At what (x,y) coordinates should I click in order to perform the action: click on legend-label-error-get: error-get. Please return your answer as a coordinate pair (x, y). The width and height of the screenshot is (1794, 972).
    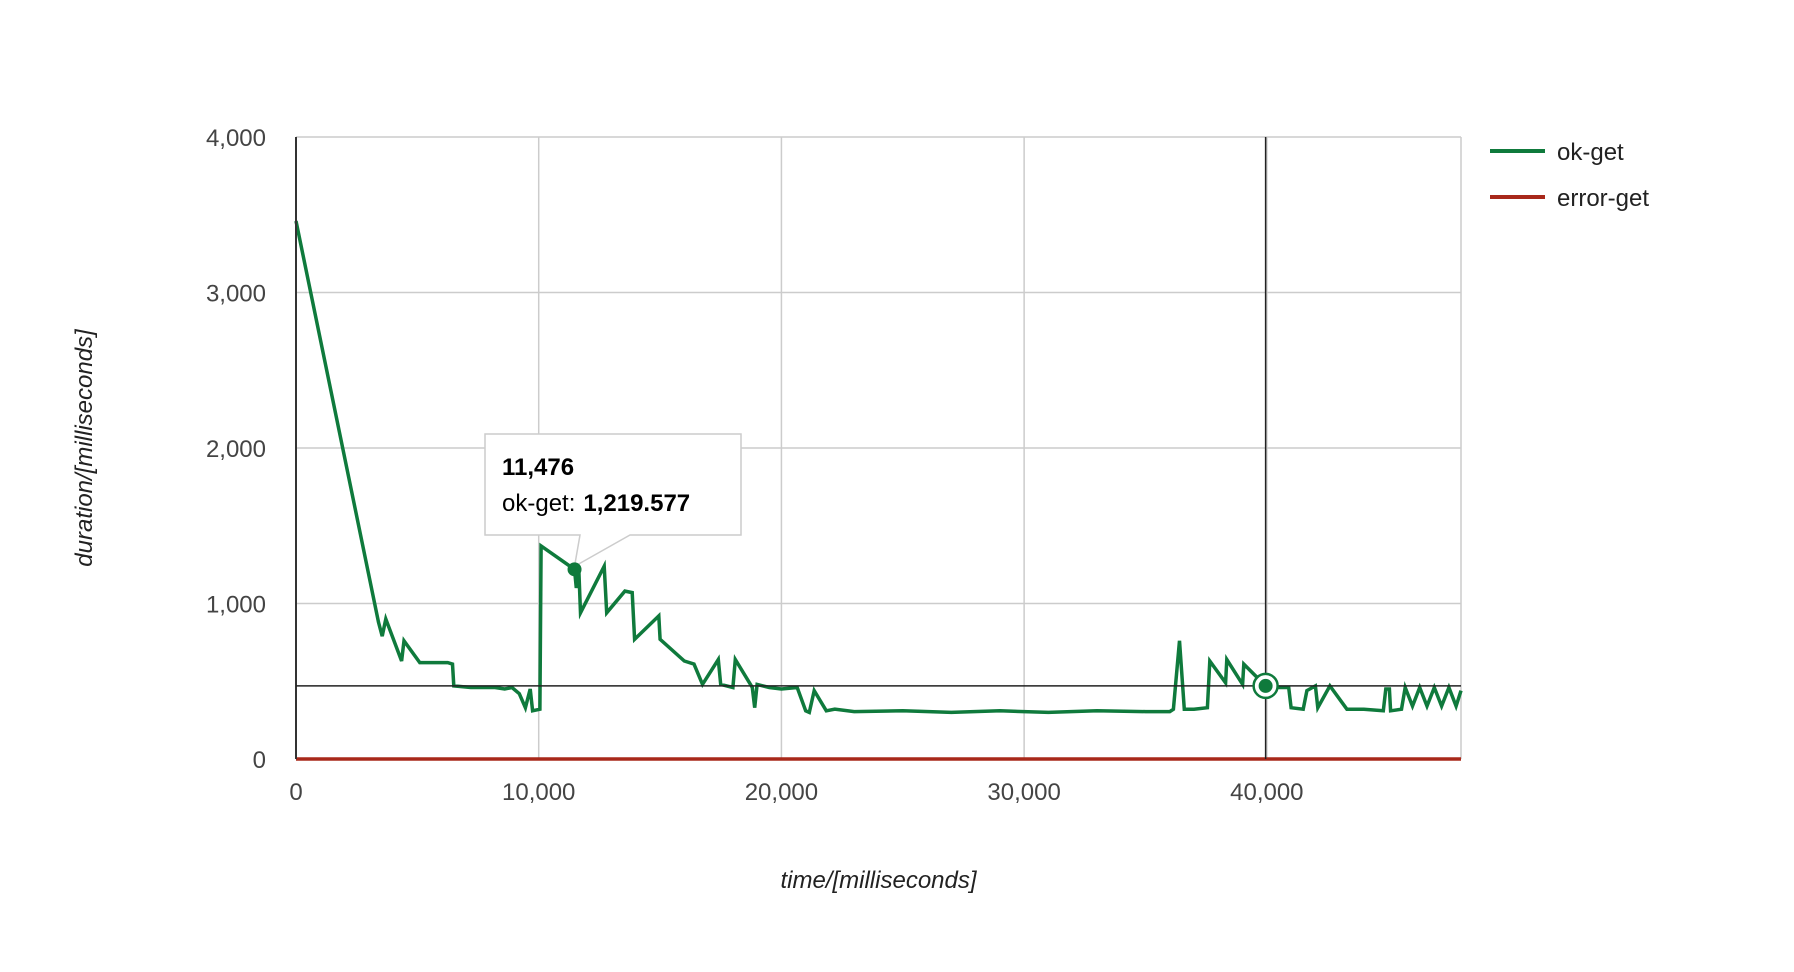
    Looking at the image, I should click on (1603, 198).